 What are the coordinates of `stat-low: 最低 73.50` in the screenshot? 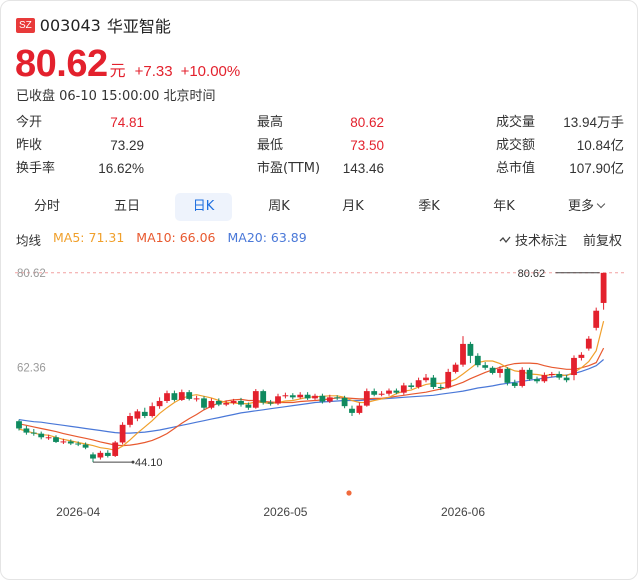 It's located at (320, 146).